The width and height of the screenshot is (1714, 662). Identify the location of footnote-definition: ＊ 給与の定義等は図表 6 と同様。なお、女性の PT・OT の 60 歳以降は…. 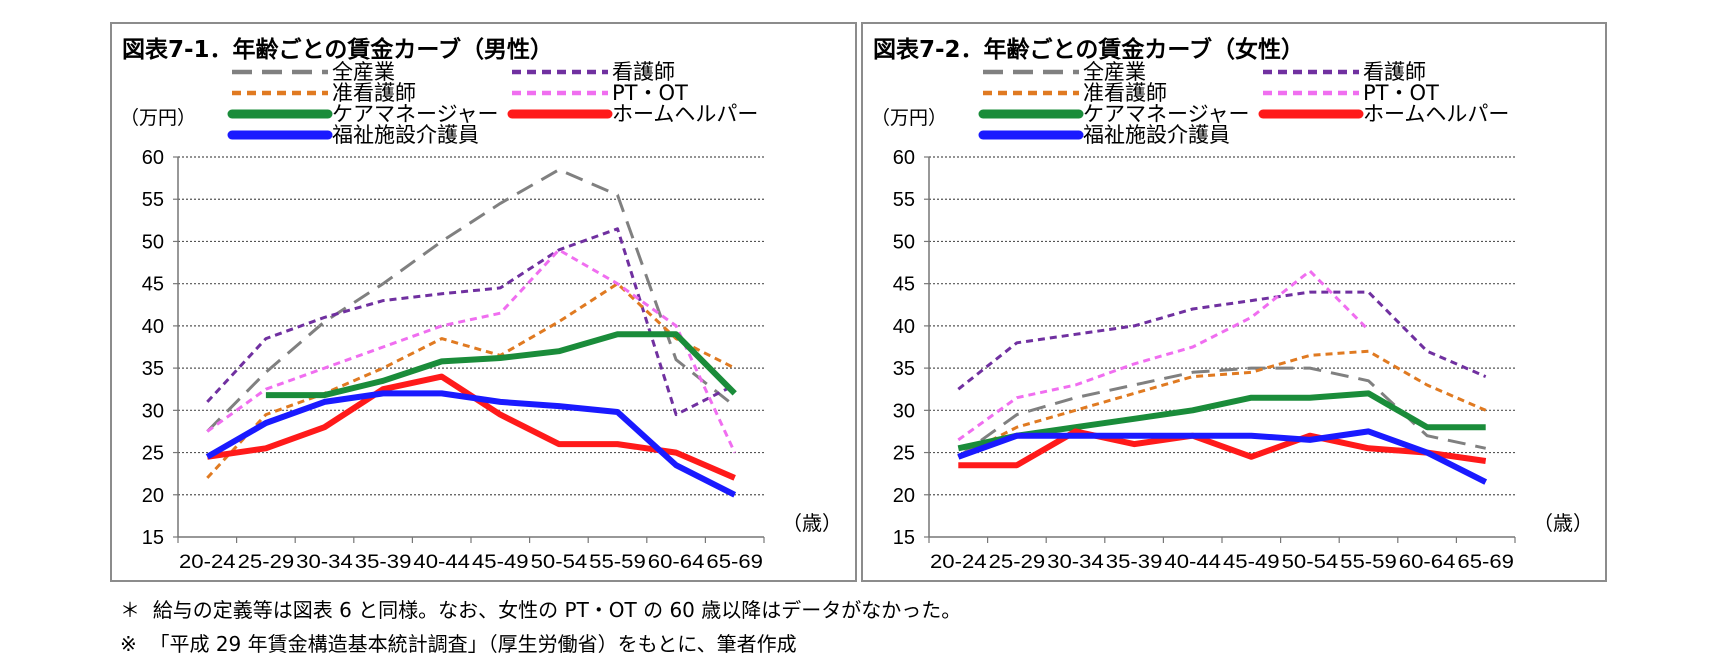
(541, 610).